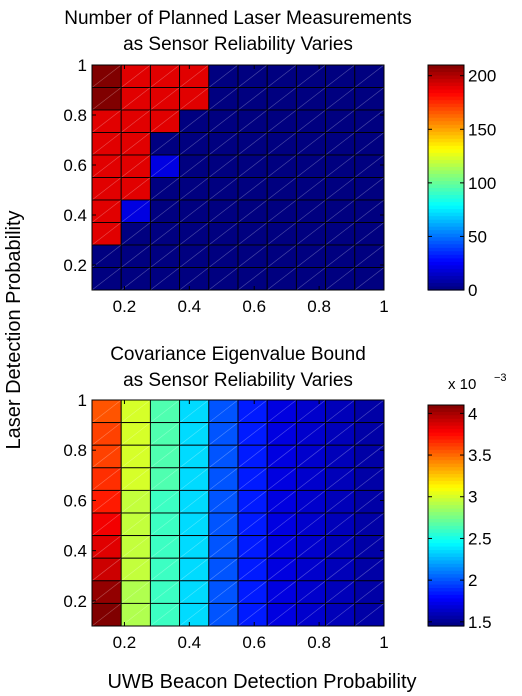 Image resolution: width=522 pixels, height=696 pixels. I want to click on x-tick-label: 0.8, so click(319, 642).